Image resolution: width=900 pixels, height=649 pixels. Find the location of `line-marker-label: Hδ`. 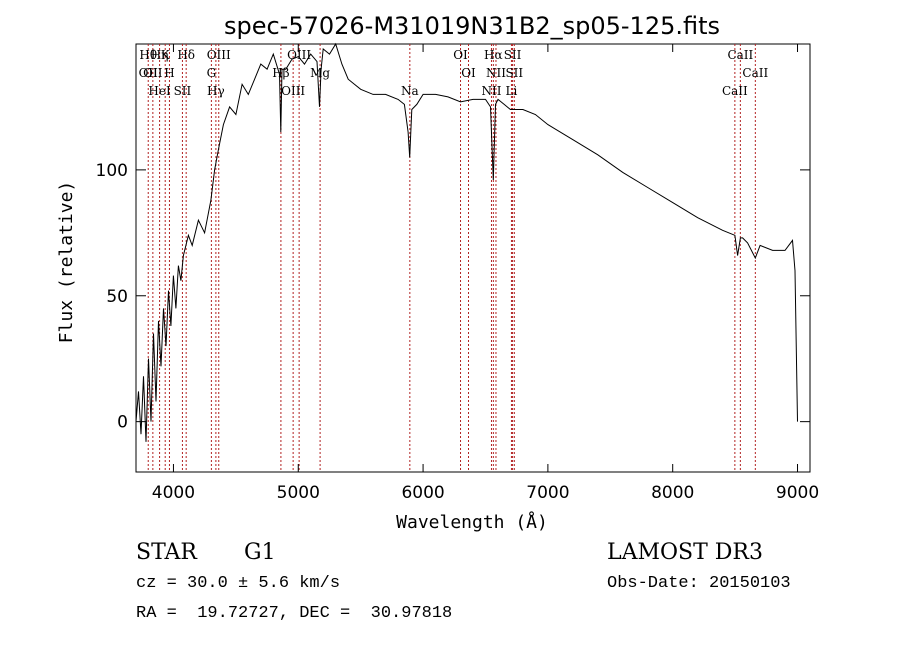

line-marker-label: Hδ is located at coordinates (186, 55).